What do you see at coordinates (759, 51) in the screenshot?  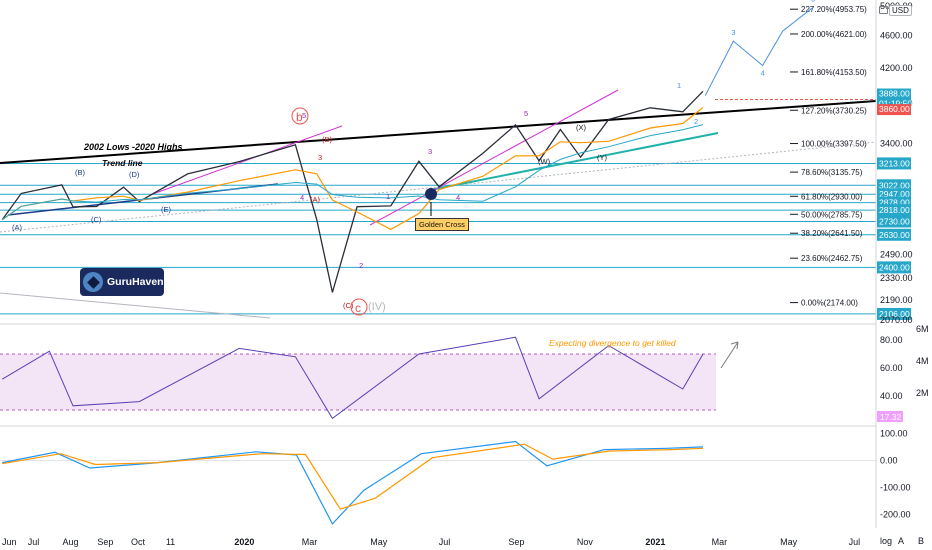 I see `projection-path` at bounding box center [759, 51].